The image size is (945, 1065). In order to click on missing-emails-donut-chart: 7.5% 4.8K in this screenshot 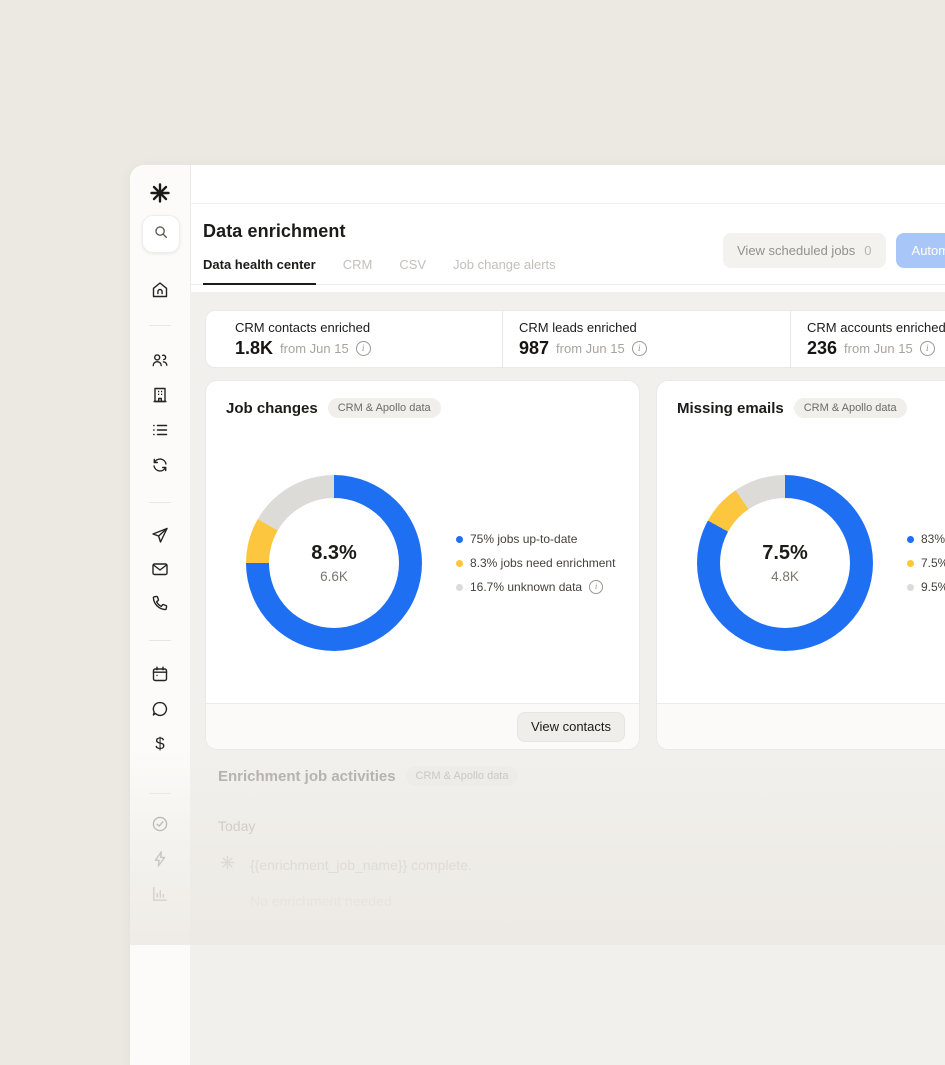, I will do `click(785, 563)`.